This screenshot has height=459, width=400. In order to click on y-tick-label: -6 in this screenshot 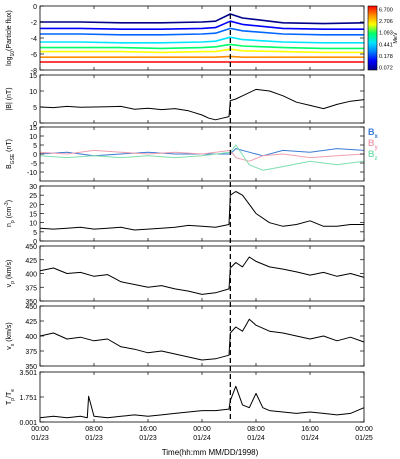, I will do `click(34, 55)`.